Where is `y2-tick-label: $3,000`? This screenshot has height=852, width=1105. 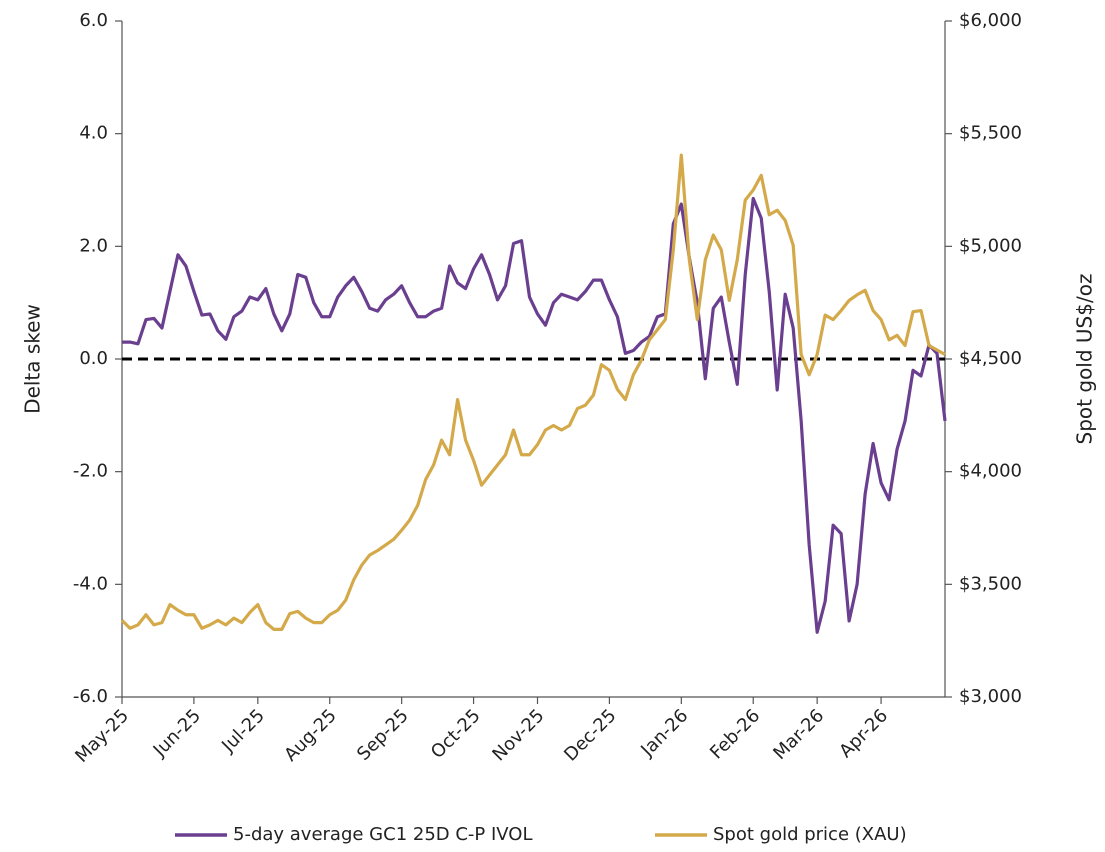
y2-tick-label: $3,000 is located at coordinates (990, 696).